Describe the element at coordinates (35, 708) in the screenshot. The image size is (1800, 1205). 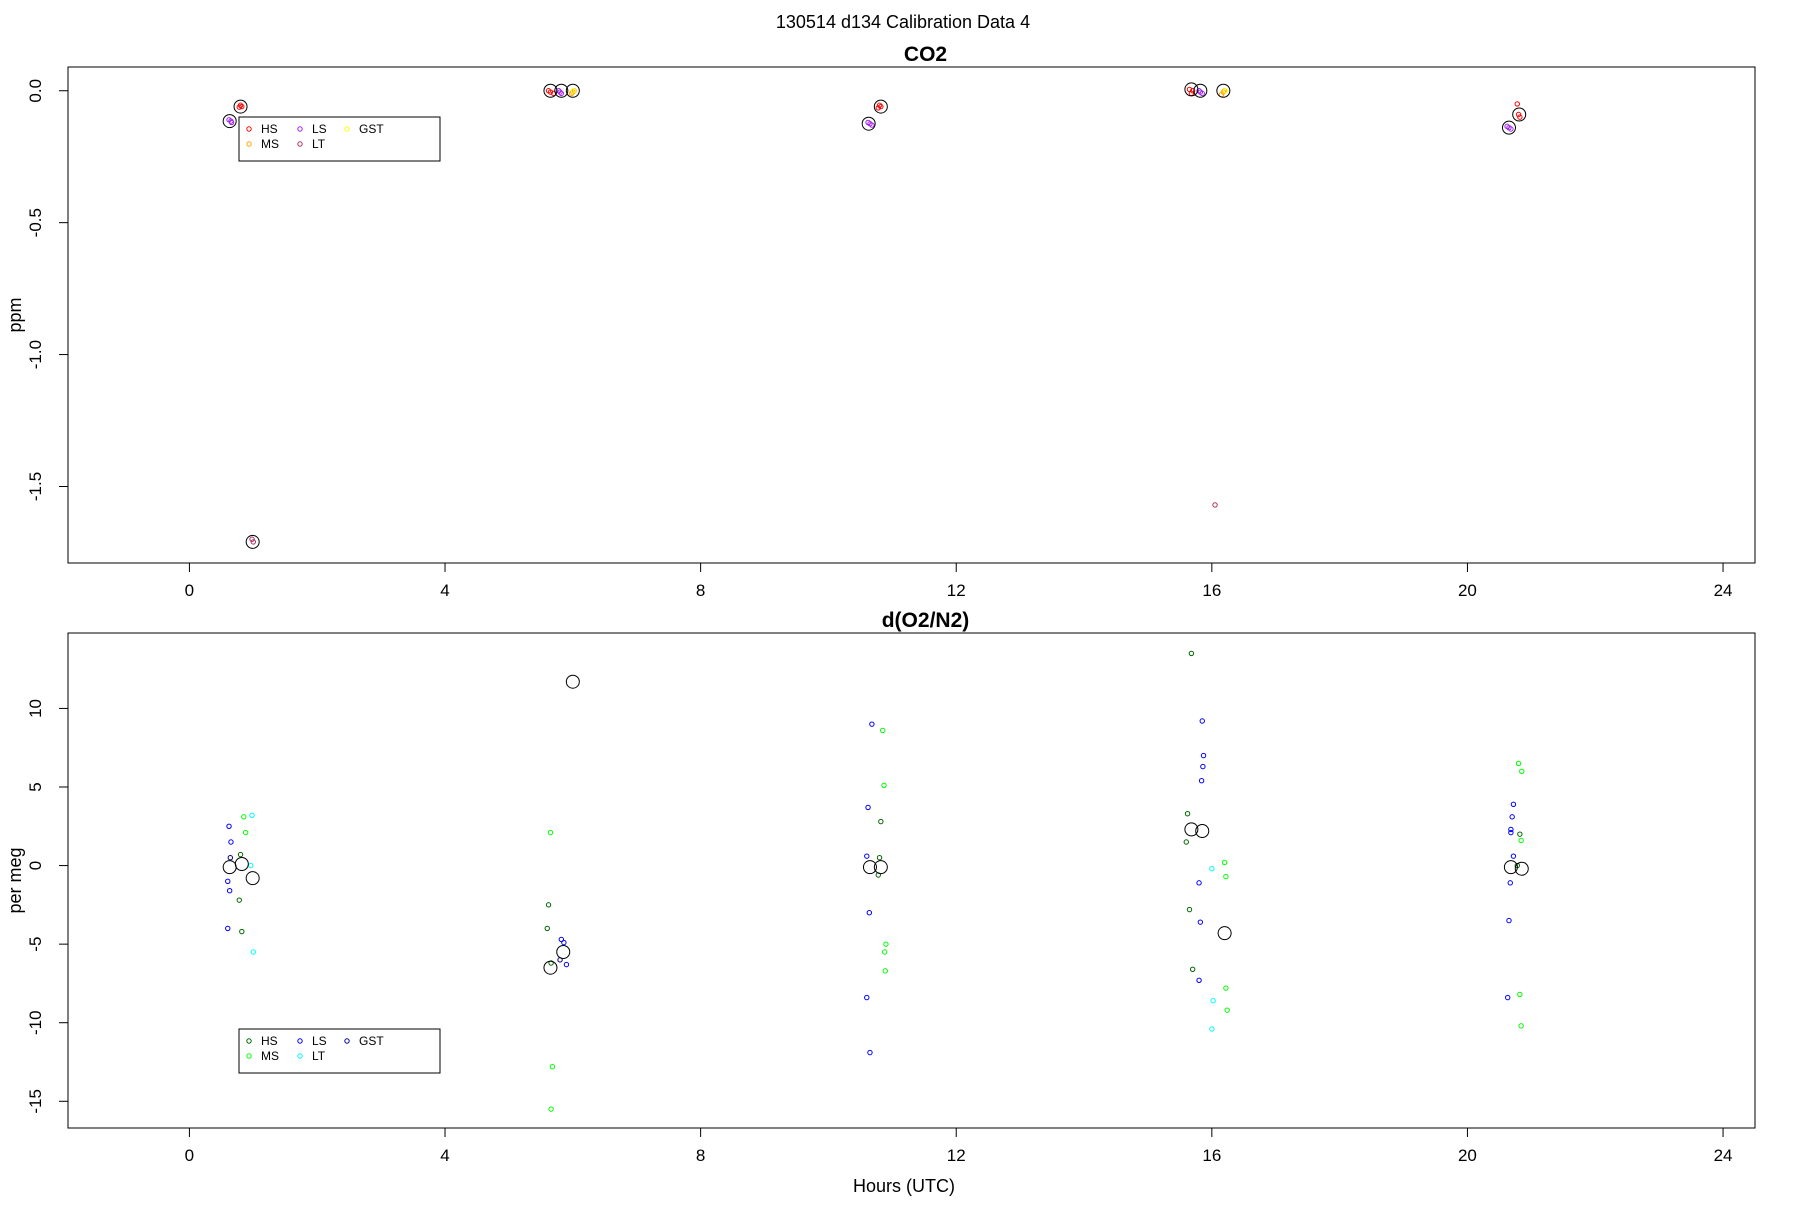
I see `y-tick-label: 10` at that location.